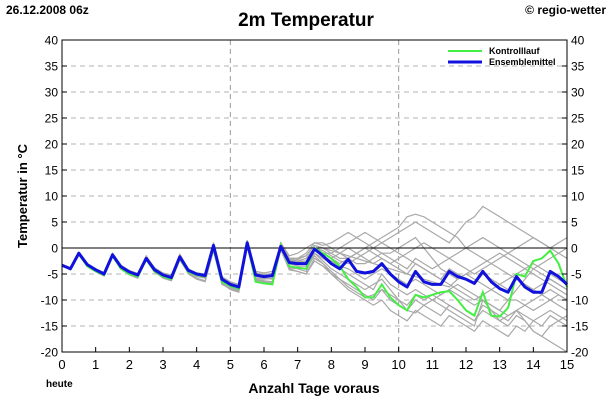 This screenshot has width=612, height=400. What do you see at coordinates (578, 145) in the screenshot?
I see `y-tick-label-right: 20` at bounding box center [578, 145].